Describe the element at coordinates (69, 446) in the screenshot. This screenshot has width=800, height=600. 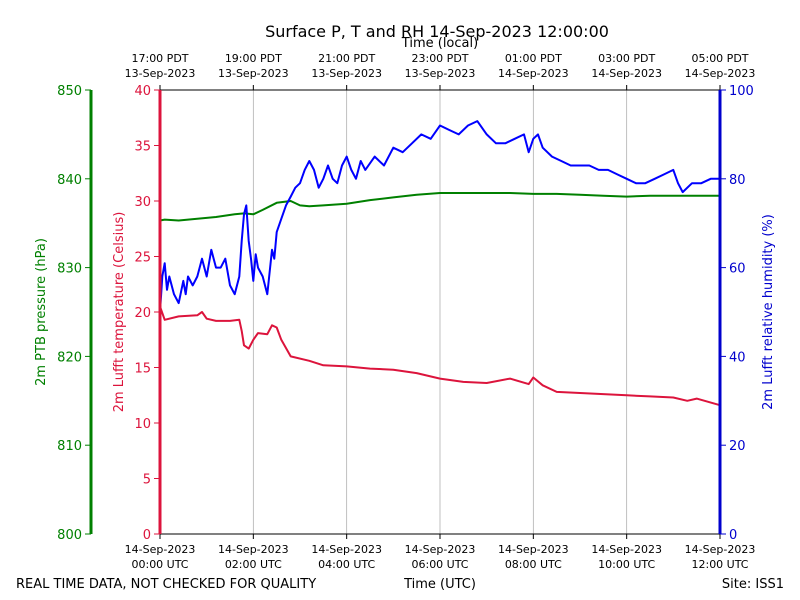
I see `pressure-axis-tick-label: 810` at that location.